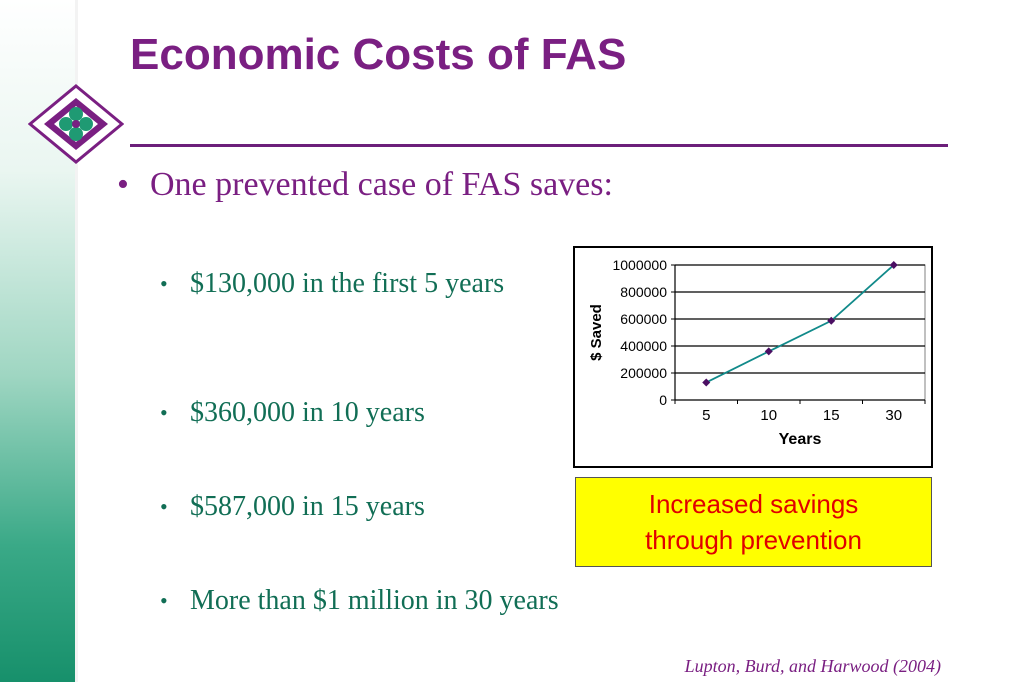 Image resolution: width=1023 pixels, height=682 pixels. I want to click on main-bullet-text: One prevented case of FAS saves:, so click(381, 184).